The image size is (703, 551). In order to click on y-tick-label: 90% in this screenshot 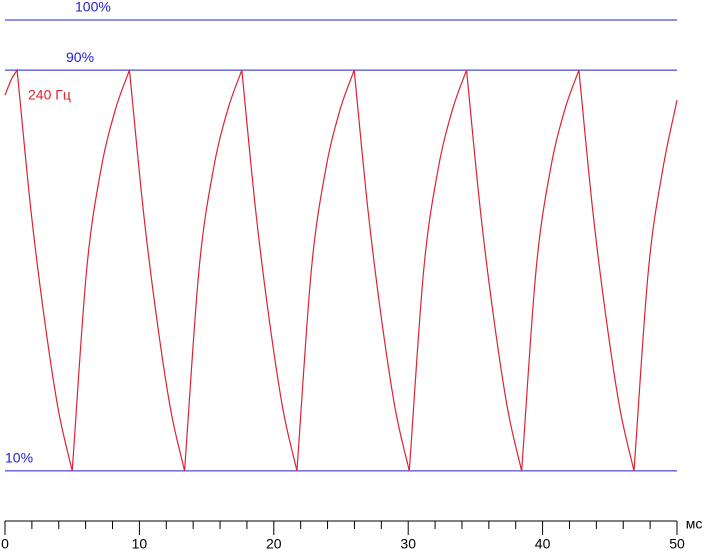, I will do `click(80, 57)`.